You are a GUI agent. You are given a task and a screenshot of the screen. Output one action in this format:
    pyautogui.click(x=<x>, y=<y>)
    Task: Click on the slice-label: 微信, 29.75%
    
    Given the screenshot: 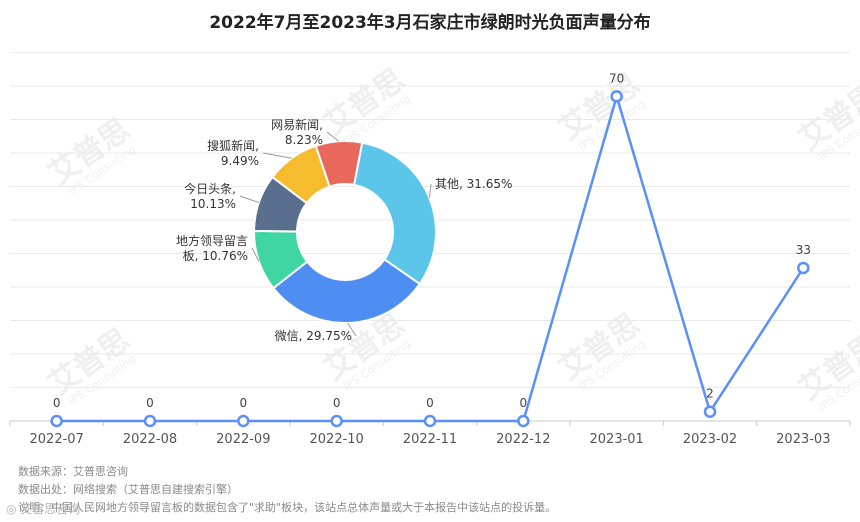 What is the action you would take?
    pyautogui.click(x=313, y=336)
    